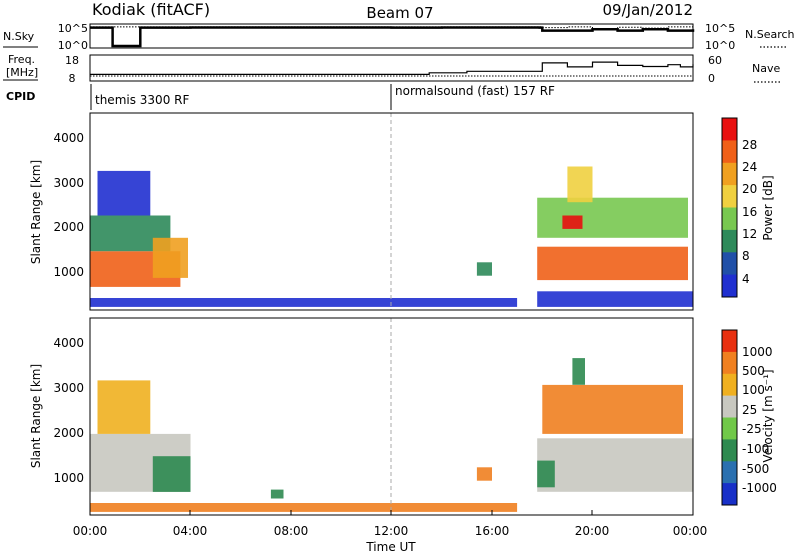 The image size is (800, 554). I want to click on x-tick-label-4: 04:00, so click(190, 531).